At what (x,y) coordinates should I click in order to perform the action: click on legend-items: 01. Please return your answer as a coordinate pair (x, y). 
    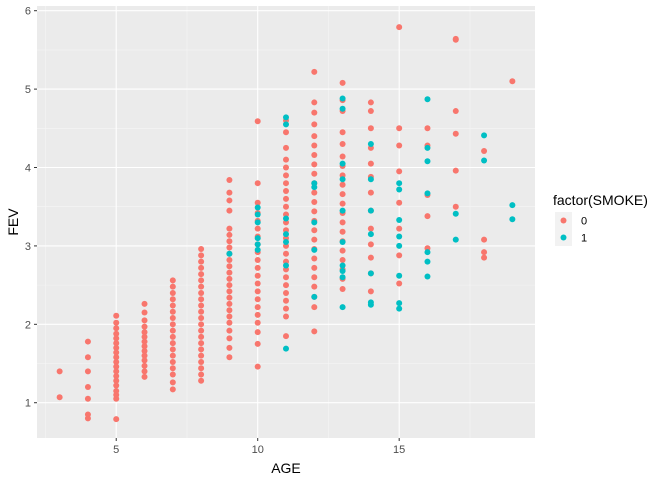
    Looking at the image, I should click on (571, 229).